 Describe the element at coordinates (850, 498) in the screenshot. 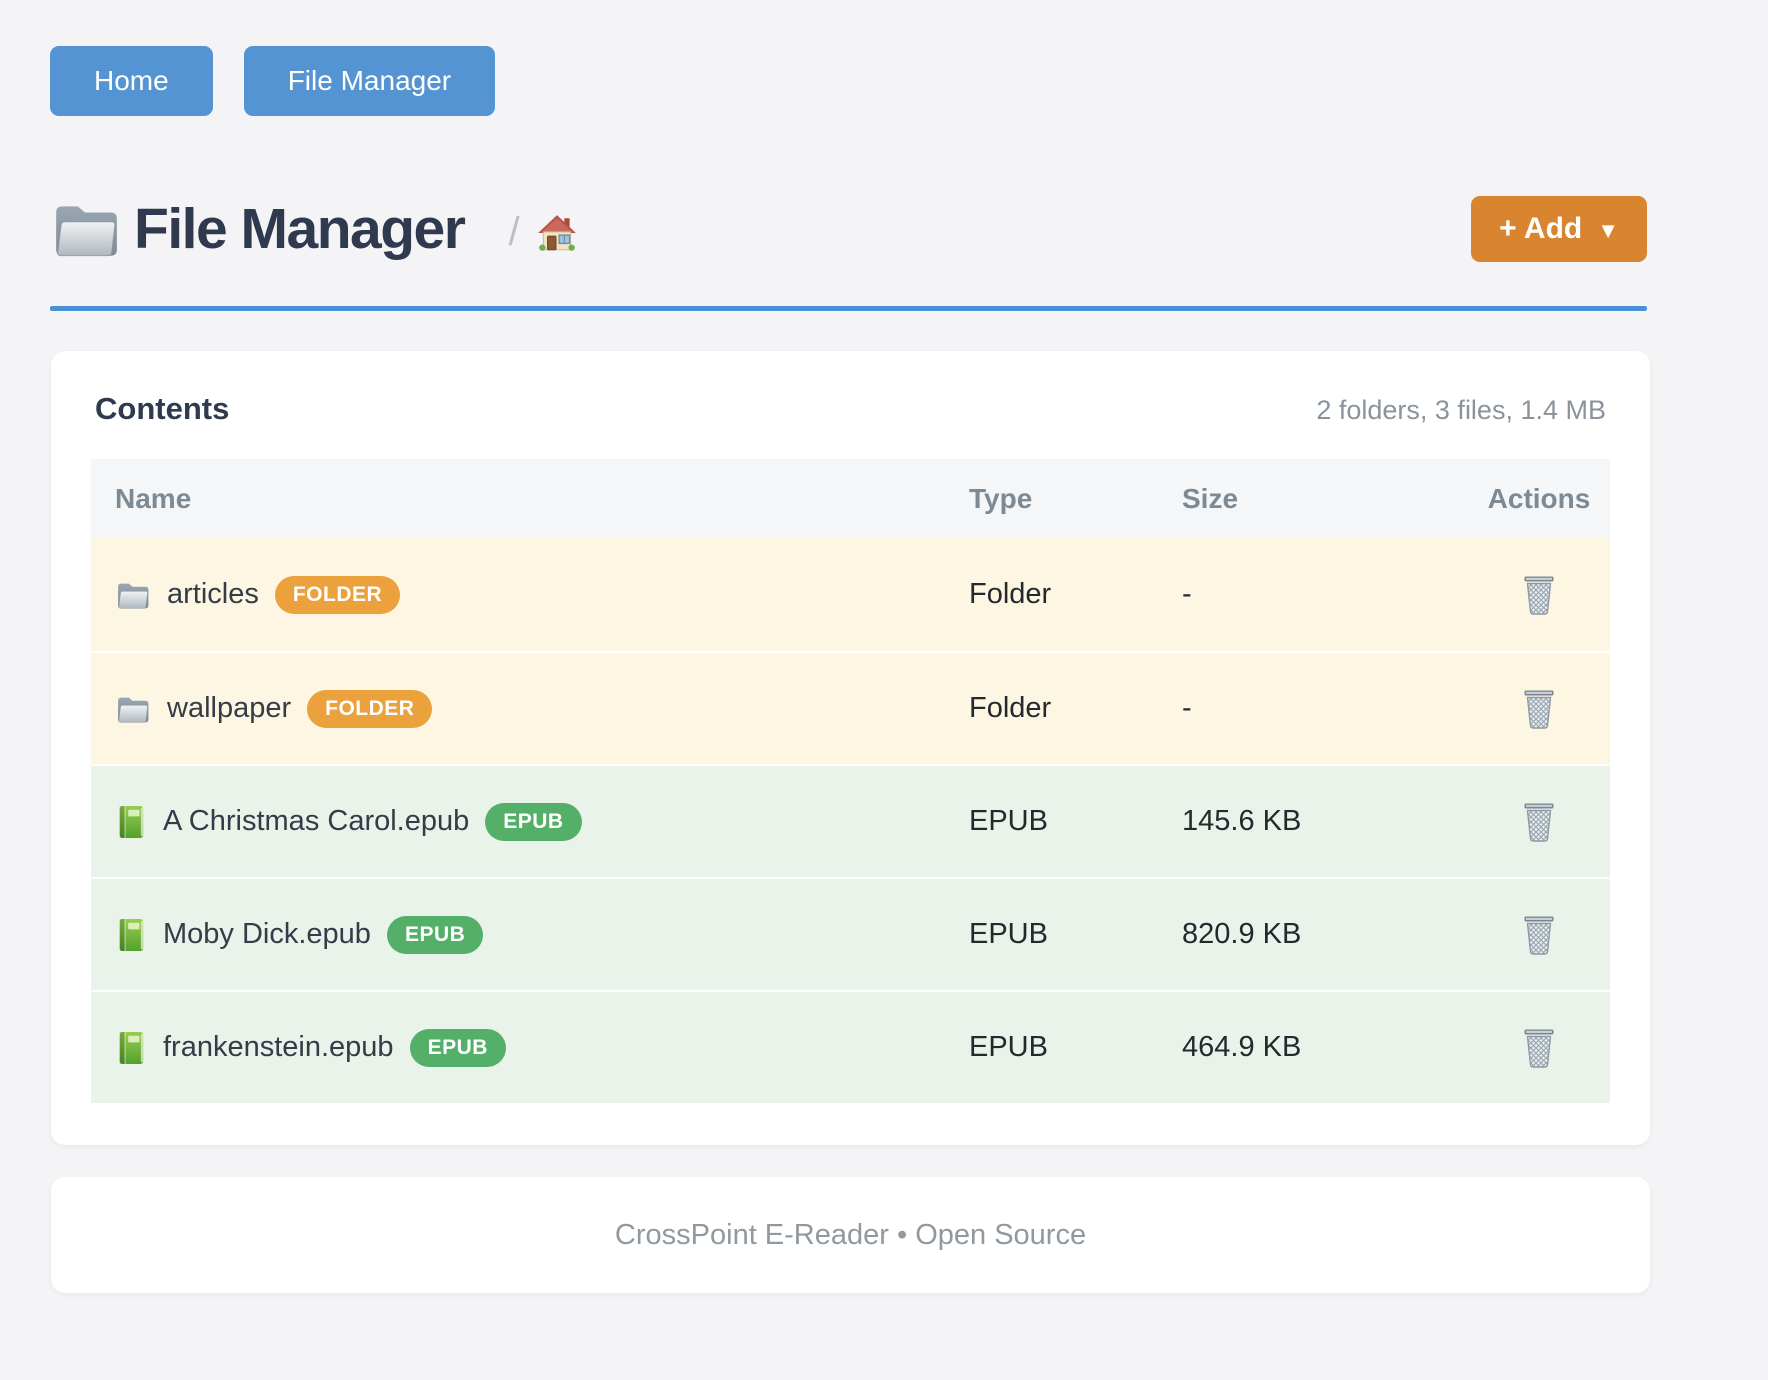

I see `table-header-row: Name Type Size Actions` at that location.